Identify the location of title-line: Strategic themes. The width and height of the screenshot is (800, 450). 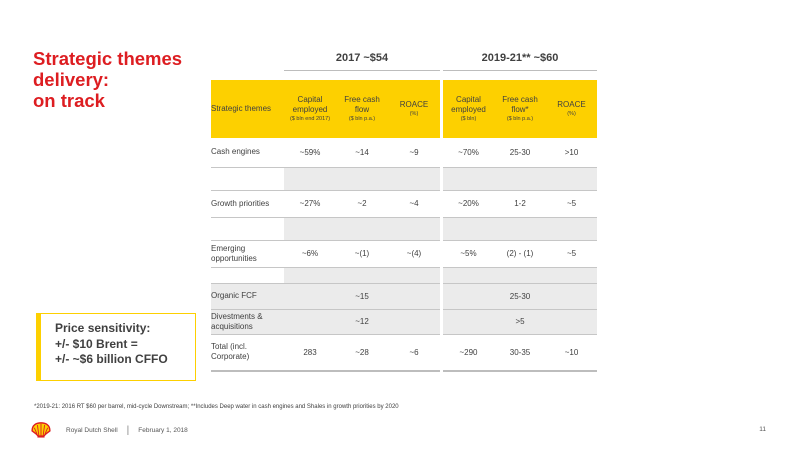
(108, 58).